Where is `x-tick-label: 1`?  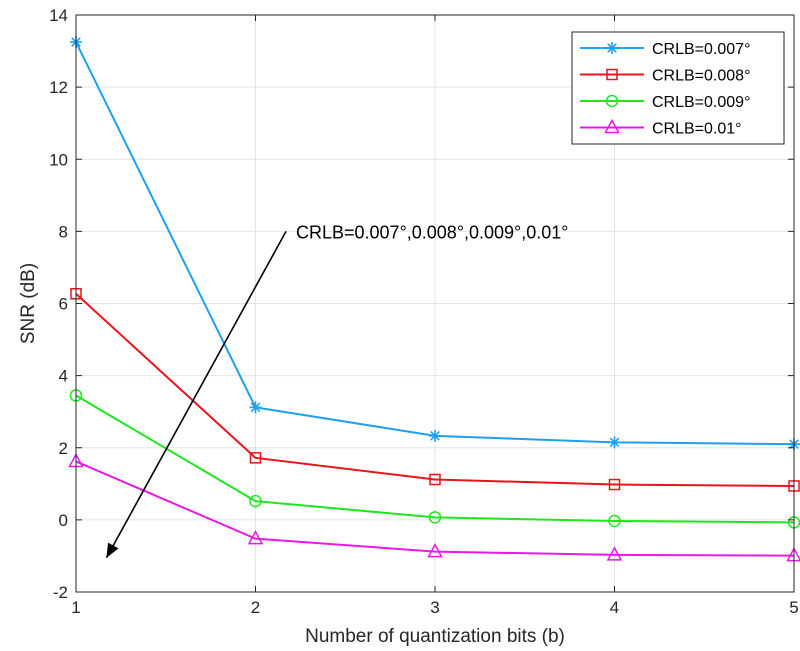 x-tick-label: 1 is located at coordinates (75, 607).